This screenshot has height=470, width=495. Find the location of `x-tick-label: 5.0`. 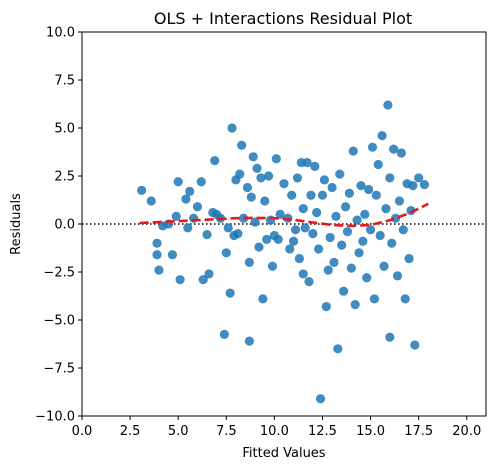

x-tick-label: 5.0 is located at coordinates (178, 431).